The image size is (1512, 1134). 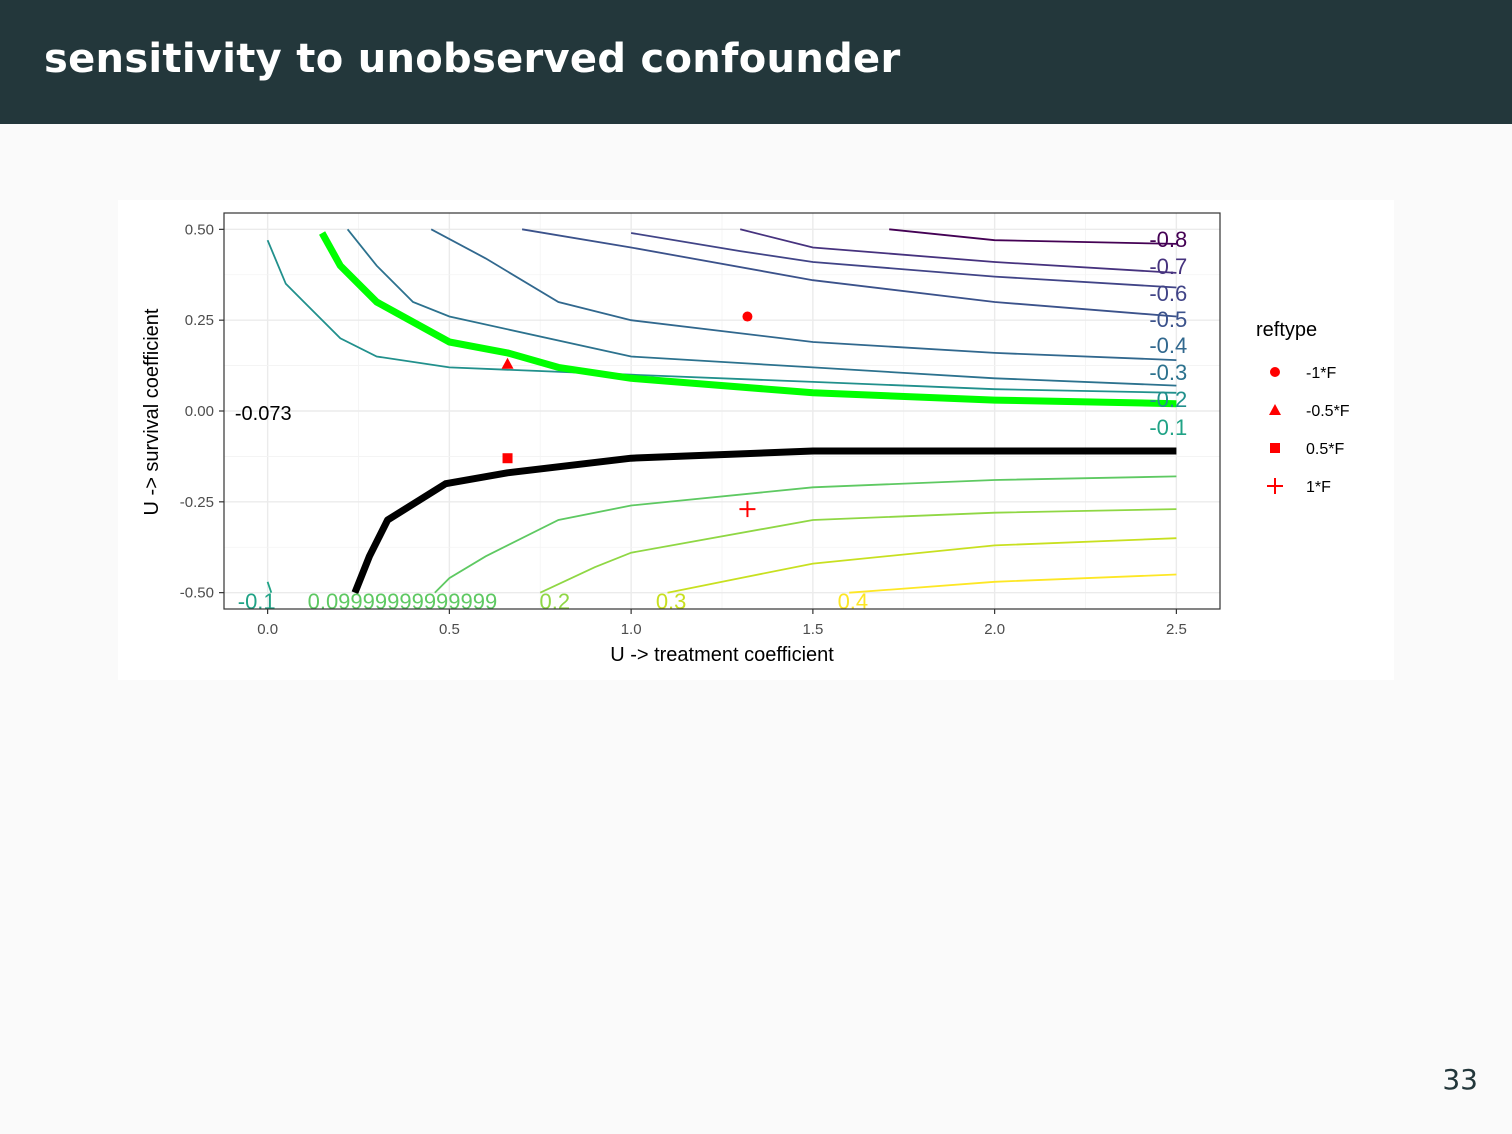 I want to click on contour-label-right: -0.5, so click(x=1168, y=319).